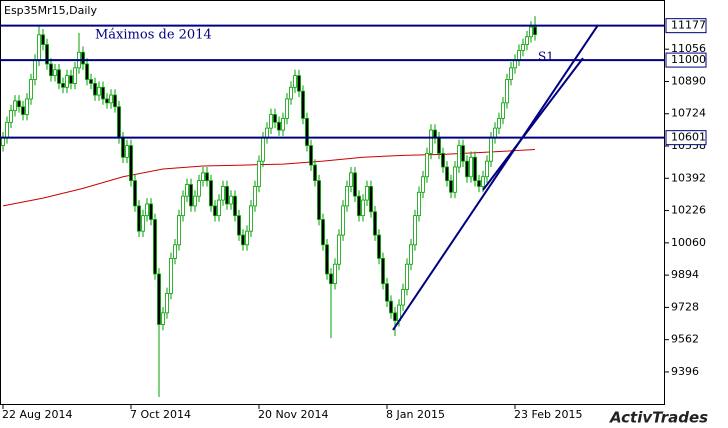 This screenshot has height=428, width=728. What do you see at coordinates (688, 113) in the screenshot?
I see `y-tick-label: 10724` at bounding box center [688, 113].